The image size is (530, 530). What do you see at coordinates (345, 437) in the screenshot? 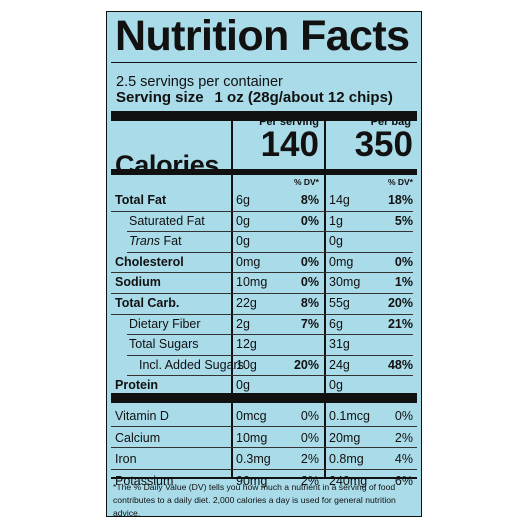
I see `bag-amount: 20mg` at bounding box center [345, 437].